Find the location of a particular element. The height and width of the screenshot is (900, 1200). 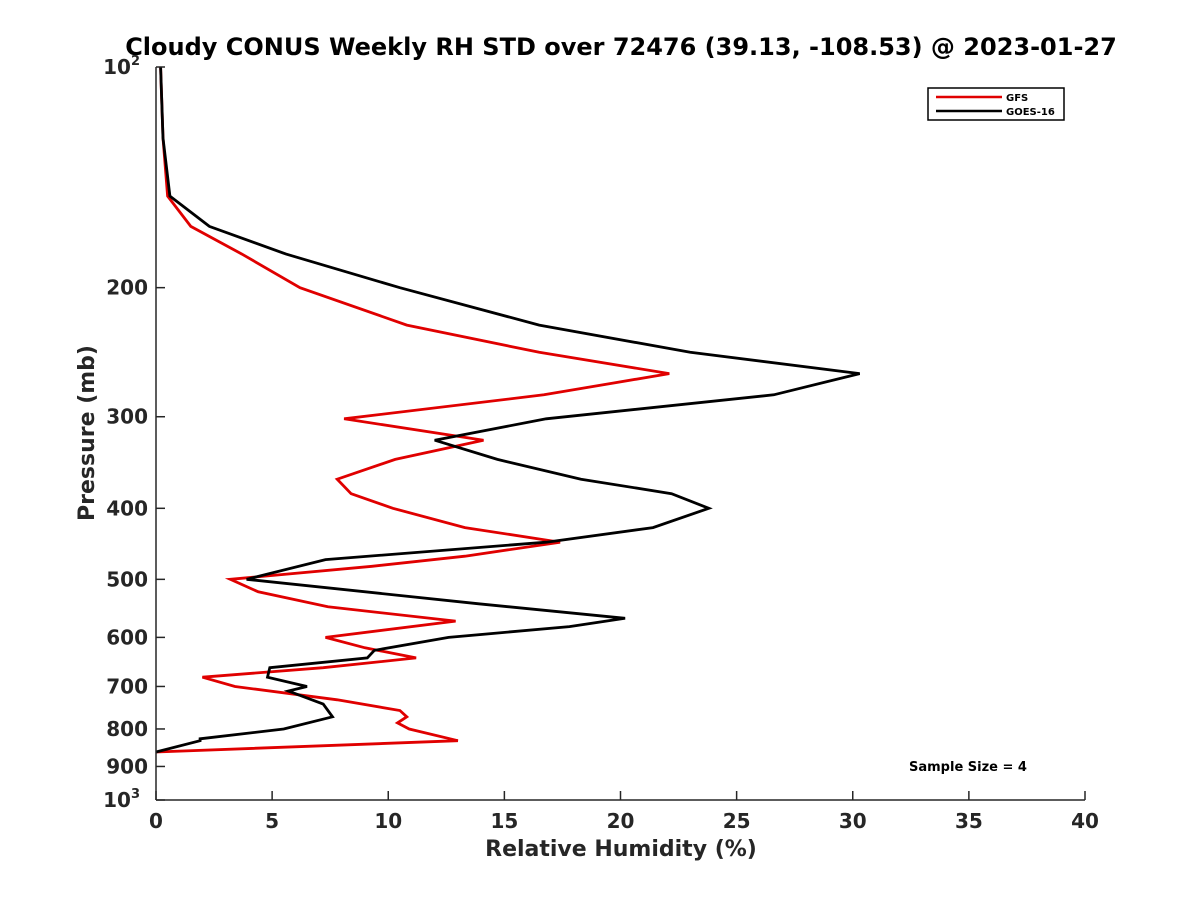

x-tick-label: 20 is located at coordinates (621, 821).